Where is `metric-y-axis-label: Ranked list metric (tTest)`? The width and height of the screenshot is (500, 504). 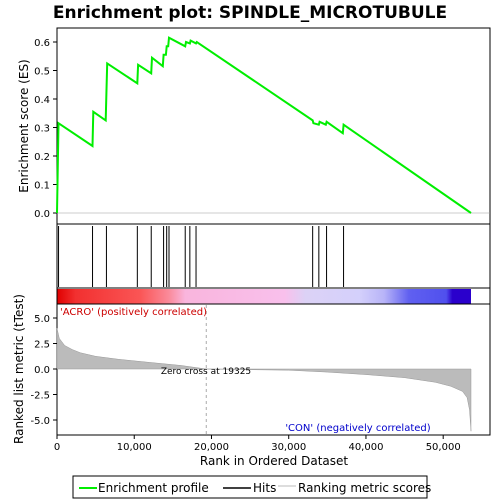 metric-y-axis-label: Ranked list metric (tTest) is located at coordinates (19, 369).